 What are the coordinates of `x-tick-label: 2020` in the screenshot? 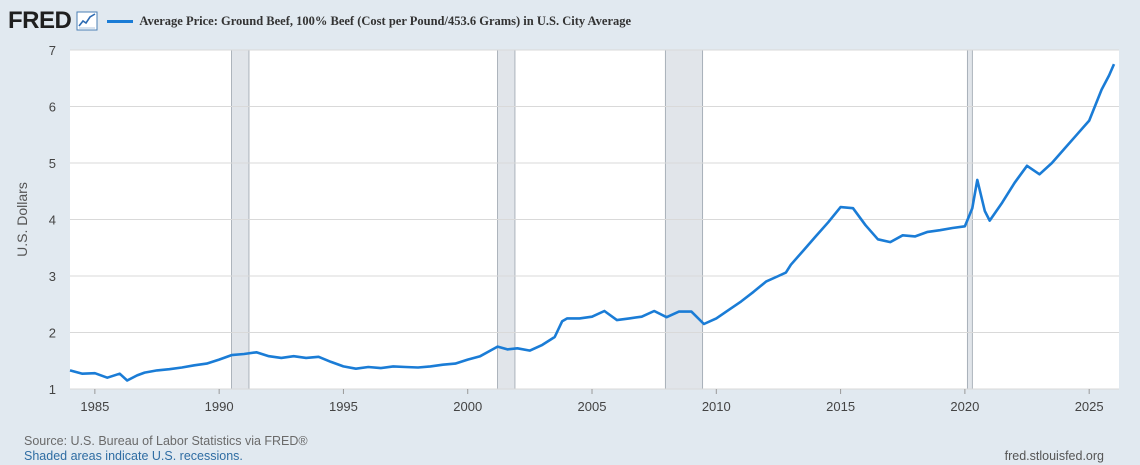 It's located at (964, 406).